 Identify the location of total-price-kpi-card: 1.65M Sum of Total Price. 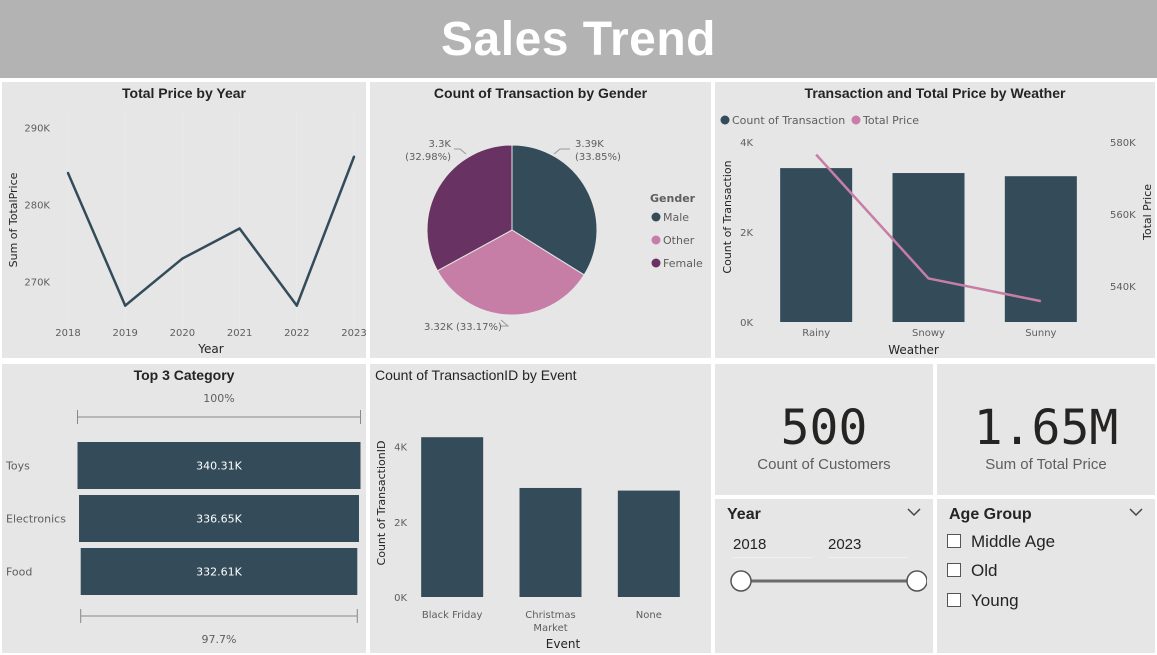
(1046, 429).